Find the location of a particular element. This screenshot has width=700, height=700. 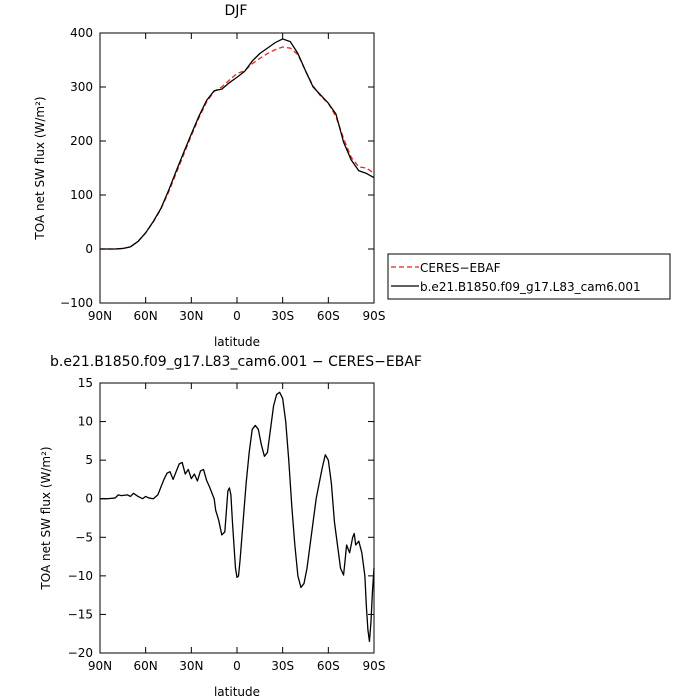

bottom-x-tick-label: 30N is located at coordinates (191, 666).